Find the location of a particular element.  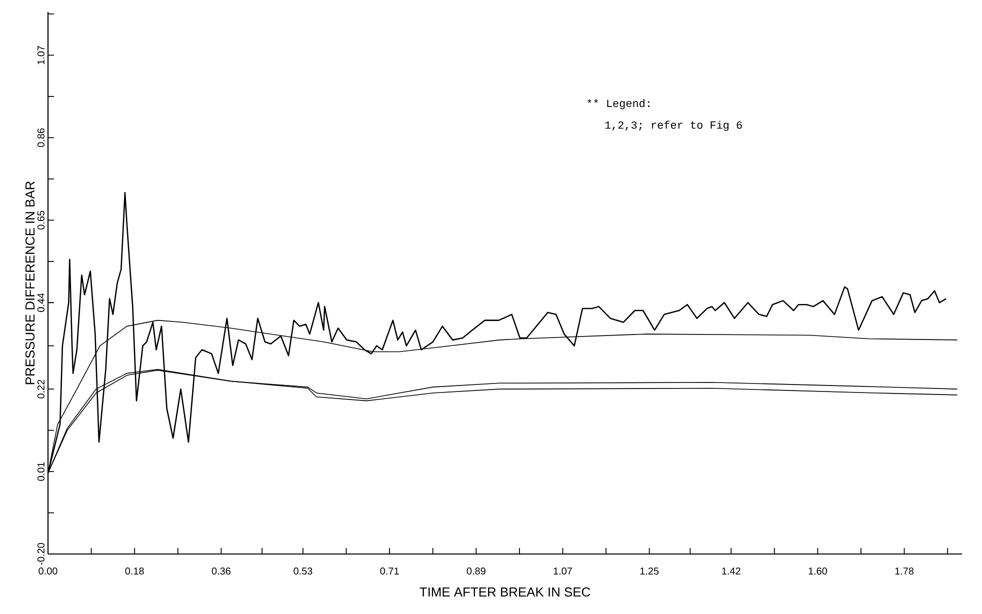

y-tick-label: 0.22 is located at coordinates (40, 389).